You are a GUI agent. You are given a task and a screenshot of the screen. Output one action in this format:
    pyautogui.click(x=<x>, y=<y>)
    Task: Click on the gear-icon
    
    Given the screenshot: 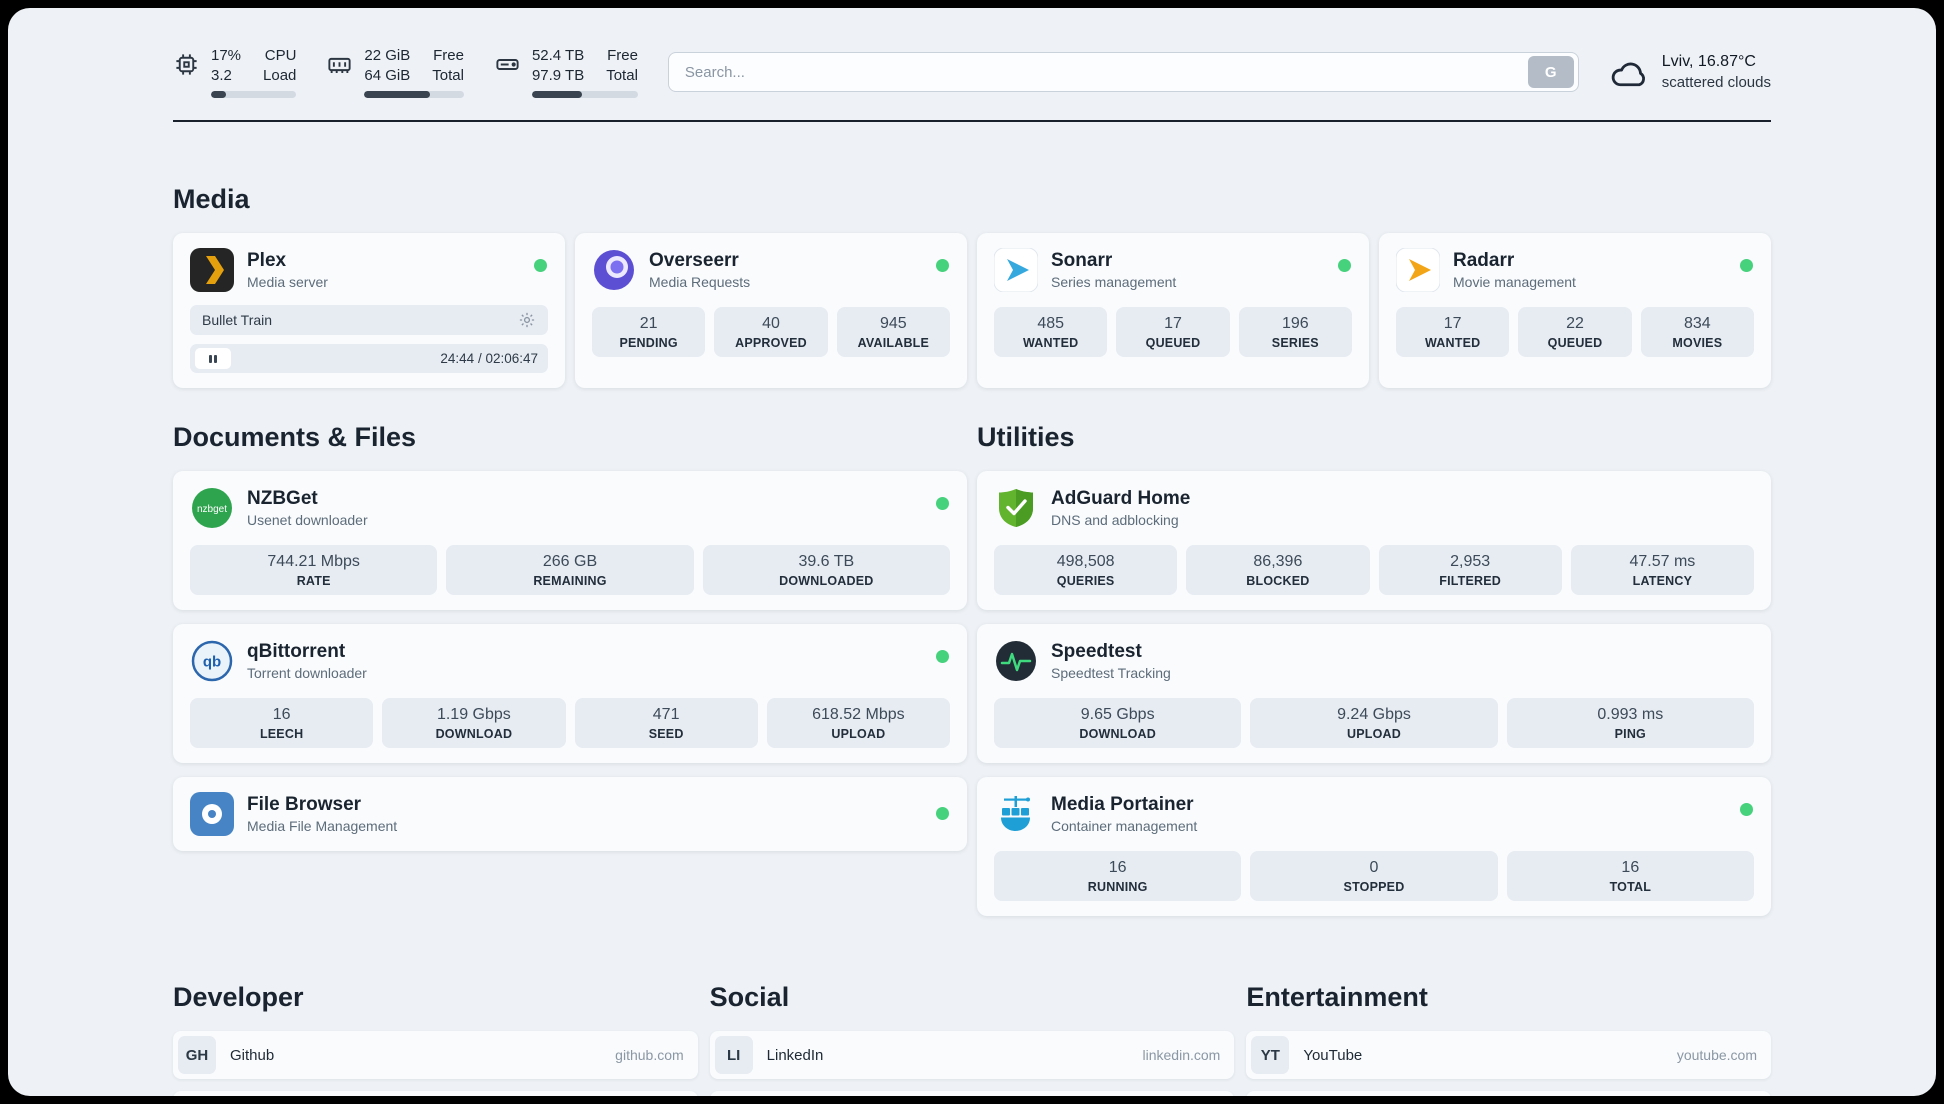 What is the action you would take?
    pyautogui.click(x=527, y=320)
    